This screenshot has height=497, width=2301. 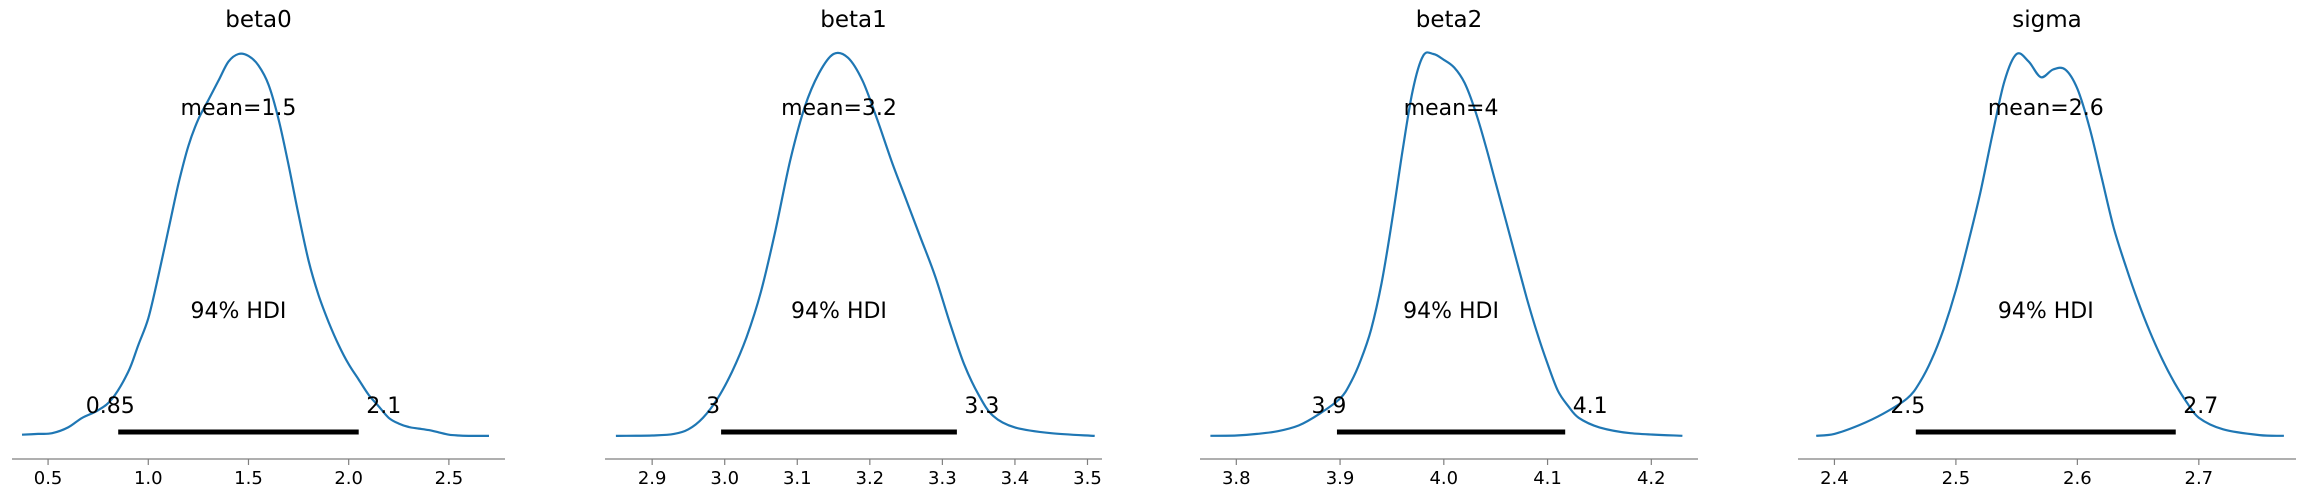 I want to click on x-tick-label: 3.9, so click(x=1340, y=478).